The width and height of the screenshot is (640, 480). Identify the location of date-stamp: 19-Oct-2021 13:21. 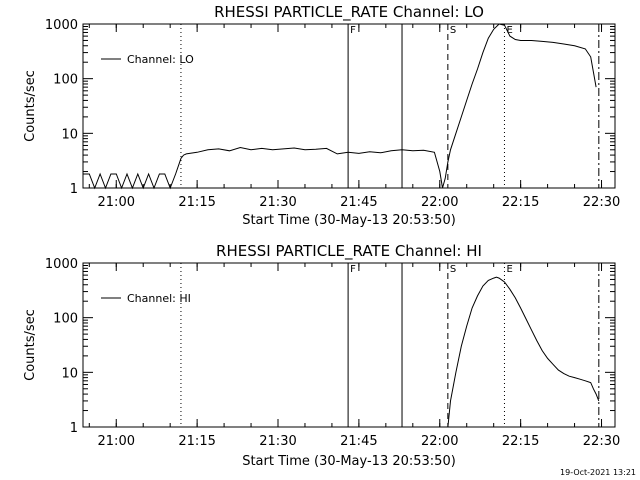
(598, 472).